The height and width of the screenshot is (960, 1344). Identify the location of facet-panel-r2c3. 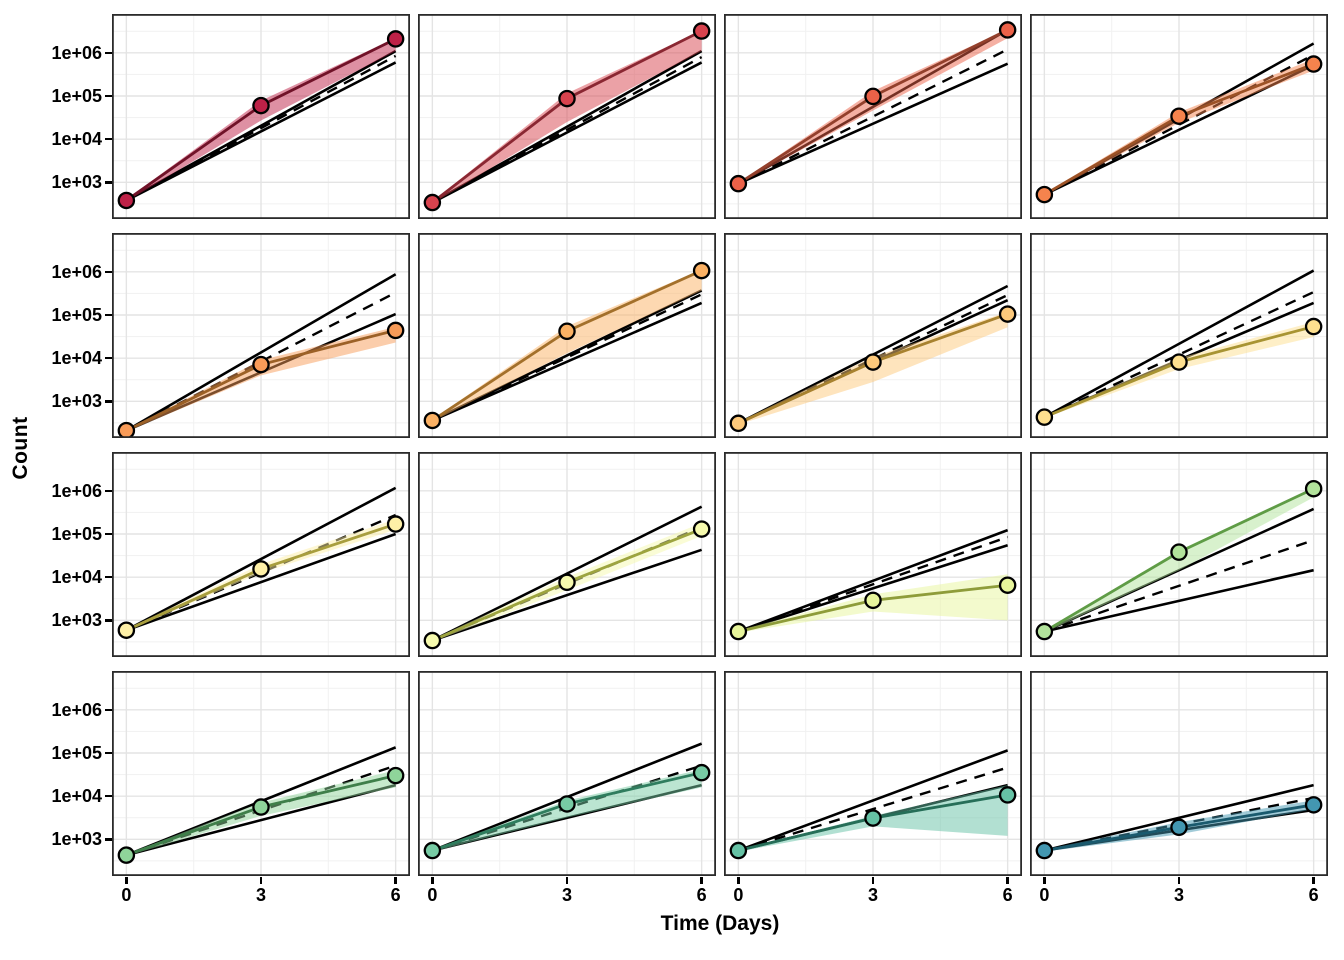
(873, 337).